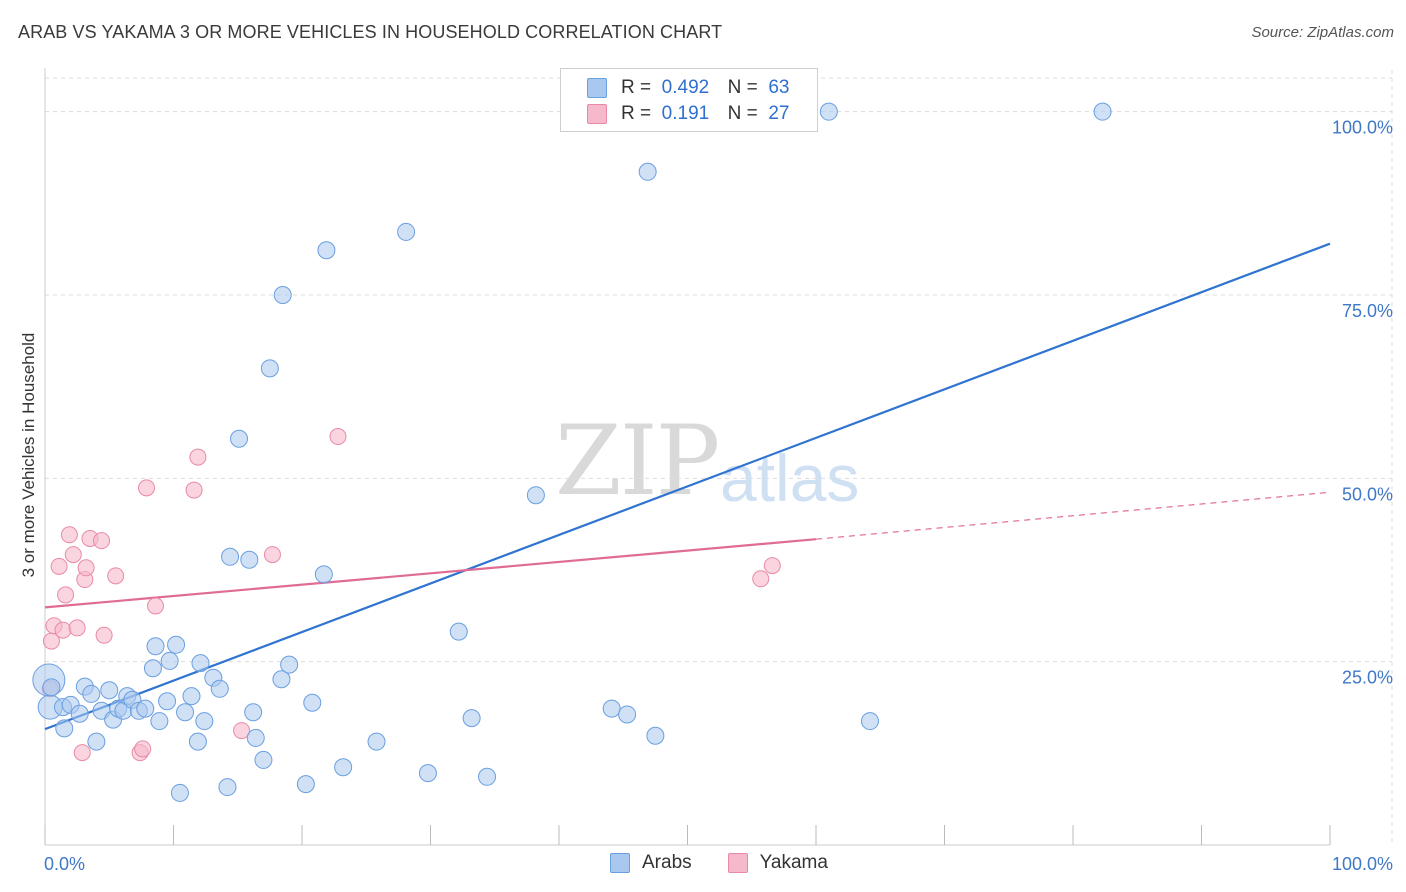 The height and width of the screenshot is (892, 1406). What do you see at coordinates (637, 461) in the screenshot?
I see `watermark-zip: ZIP` at bounding box center [637, 461].